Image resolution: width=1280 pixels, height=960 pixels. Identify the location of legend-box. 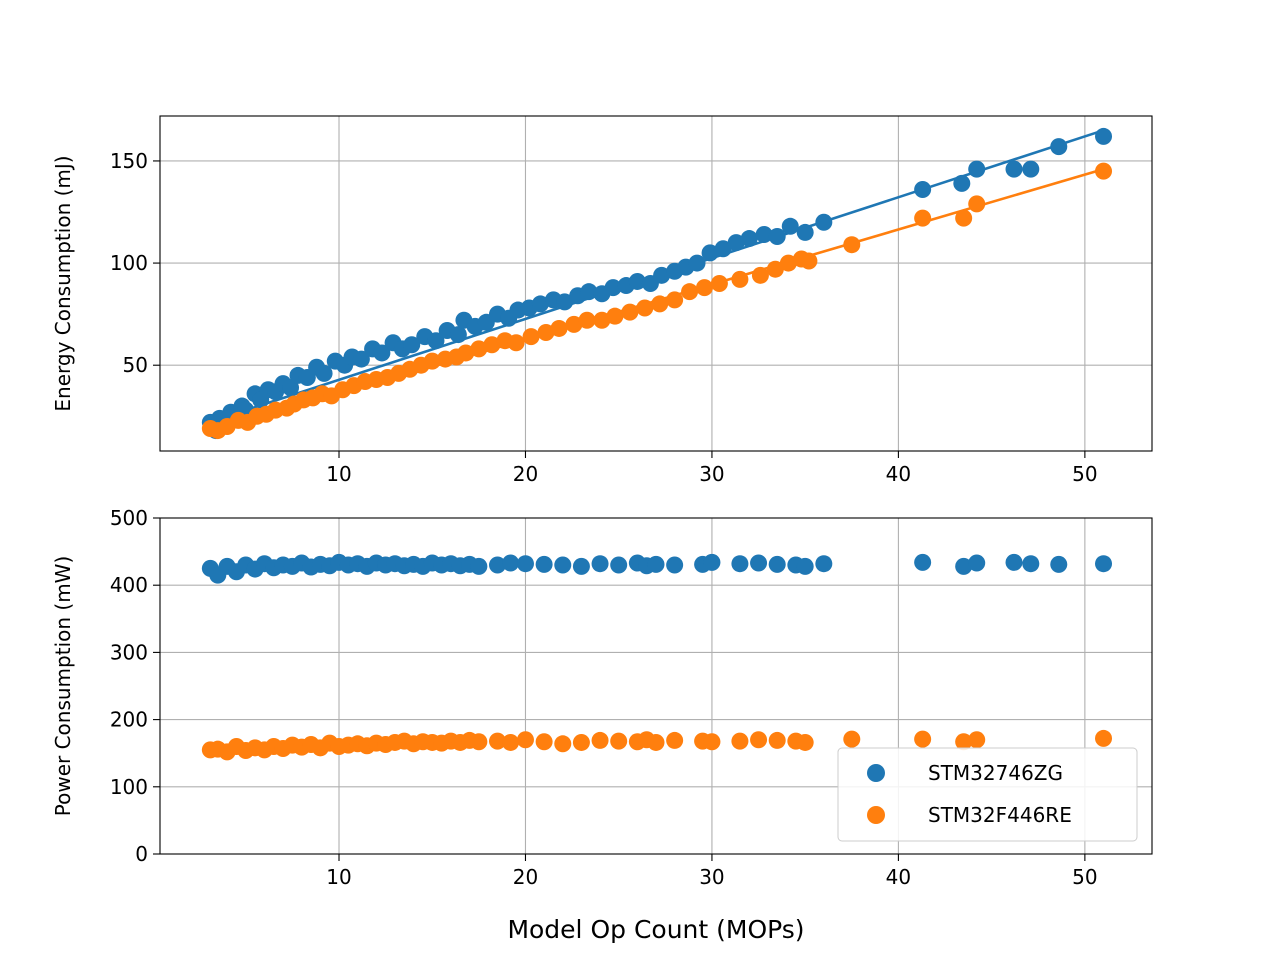
(987, 794).